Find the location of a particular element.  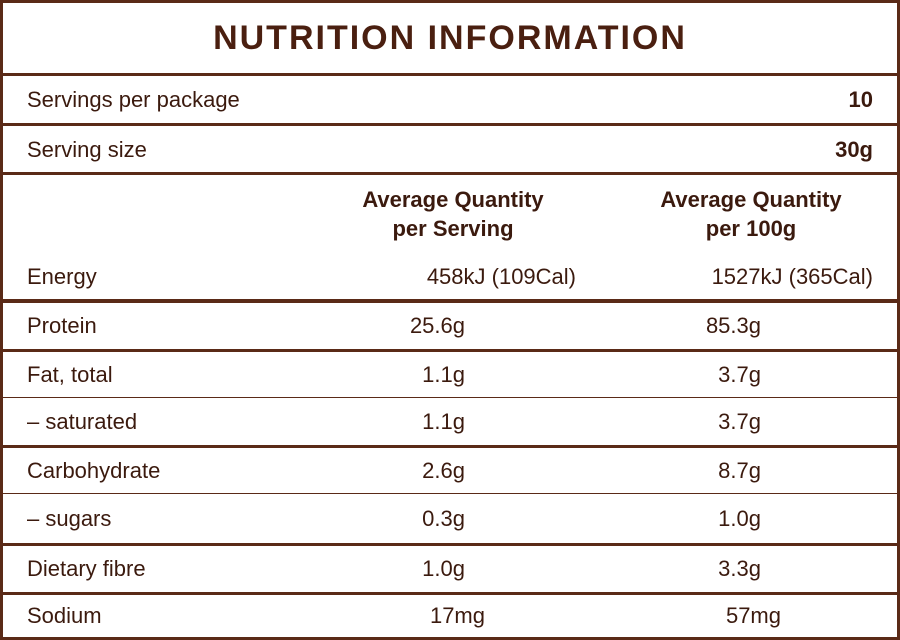

per-100g-value: 1.0g is located at coordinates (739, 518).